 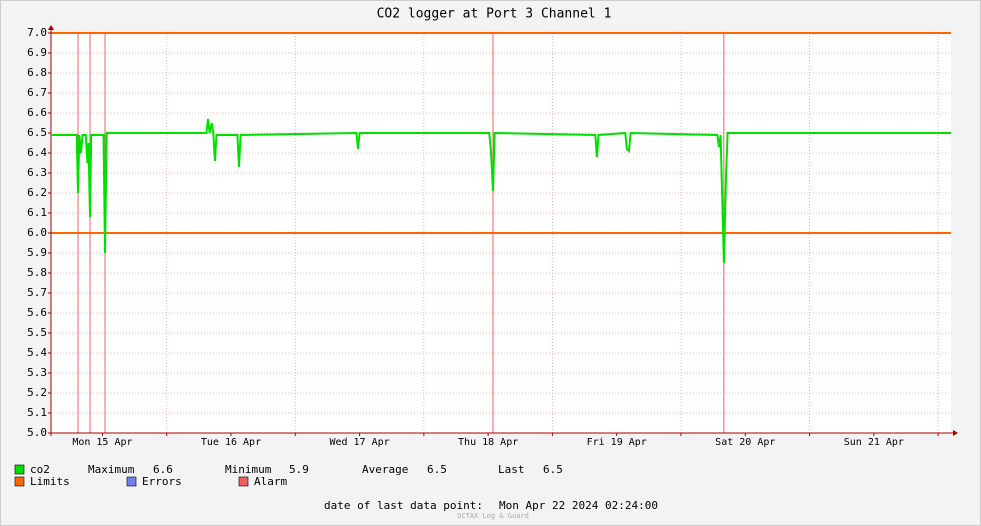 What do you see at coordinates (488, 442) in the screenshot?
I see `x-tick-label: Thu 18 Apr` at bounding box center [488, 442].